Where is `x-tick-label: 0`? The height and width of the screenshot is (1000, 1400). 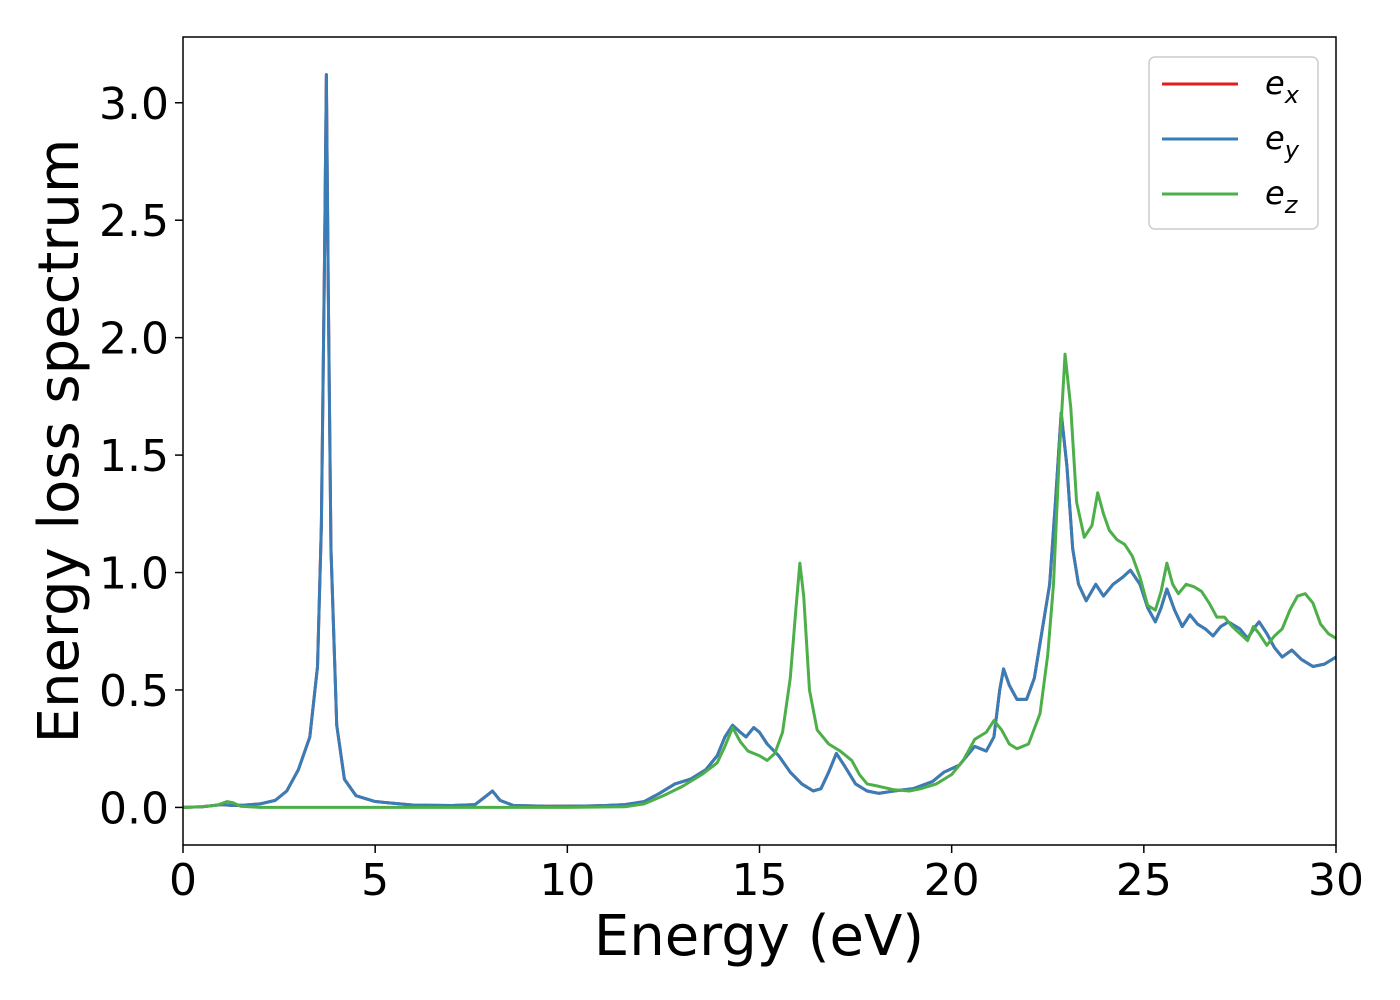 x-tick-label: 0 is located at coordinates (183, 880).